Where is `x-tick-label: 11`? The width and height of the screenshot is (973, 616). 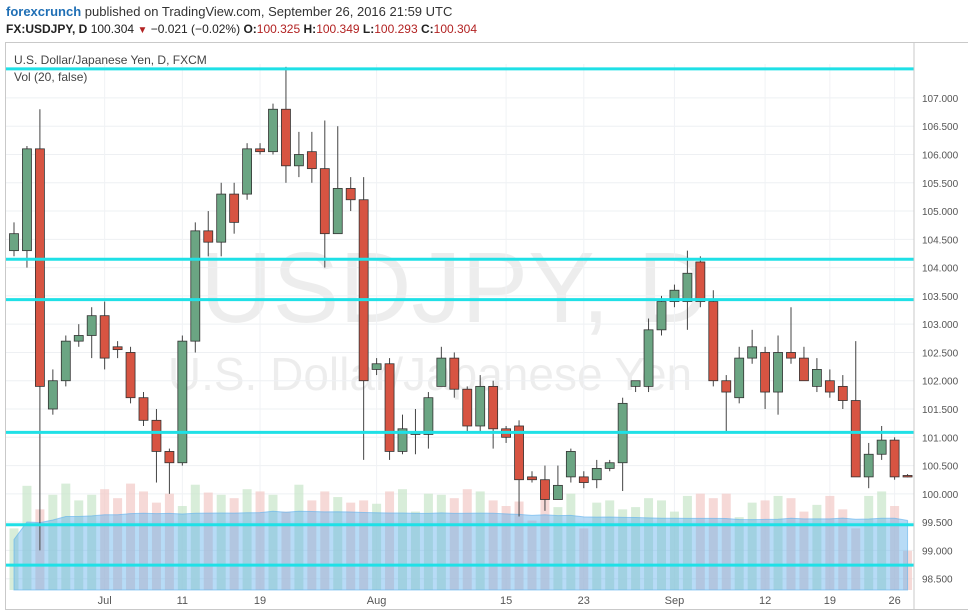 x-tick-label: 11 is located at coordinates (182, 601).